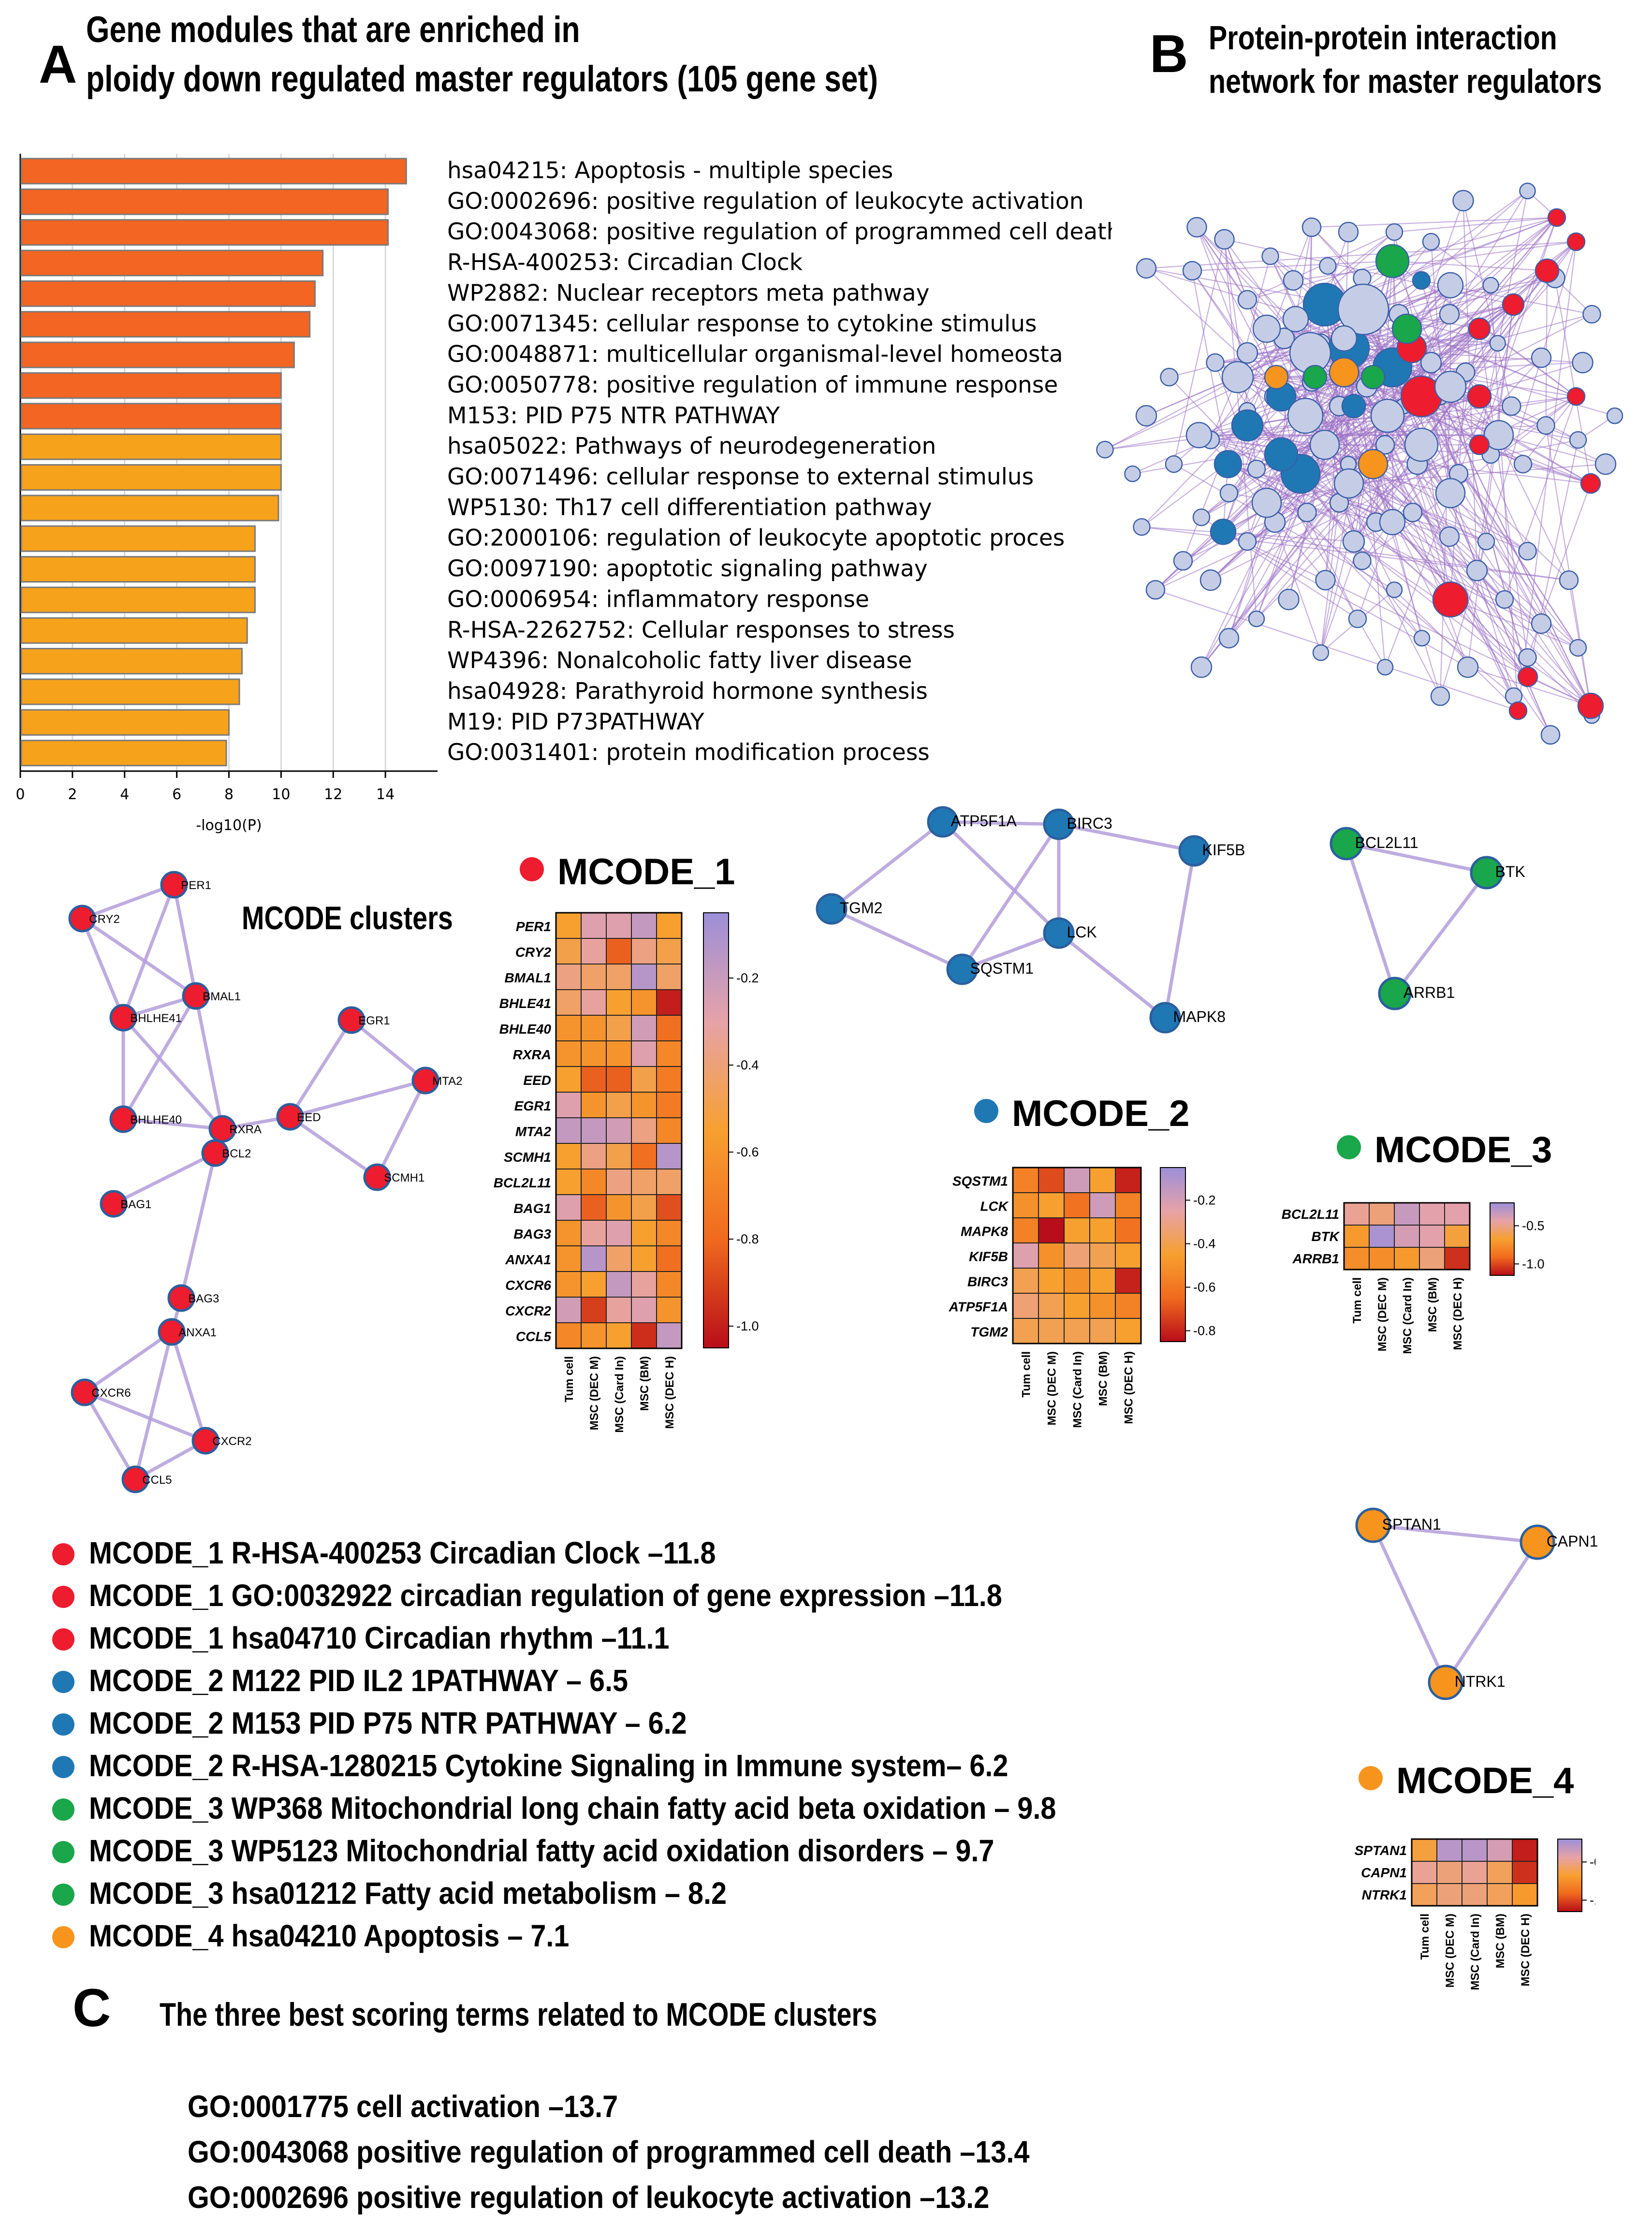 This screenshot has height=2221, width=1652. What do you see at coordinates (689, 752) in the screenshot?
I see `bar-category-label: GO:0031401: protein modification process` at bounding box center [689, 752].